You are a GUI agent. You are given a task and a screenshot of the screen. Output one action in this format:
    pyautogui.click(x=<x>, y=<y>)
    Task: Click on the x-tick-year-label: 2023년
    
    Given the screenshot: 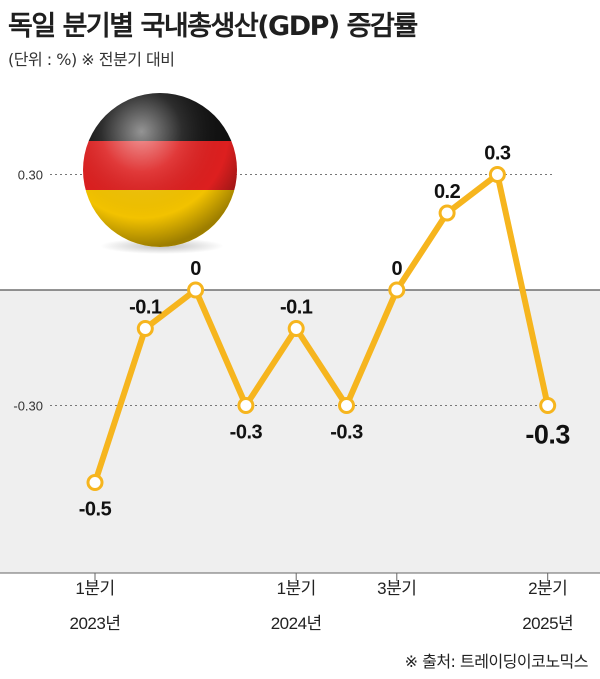 What is the action you would take?
    pyautogui.click(x=95, y=623)
    